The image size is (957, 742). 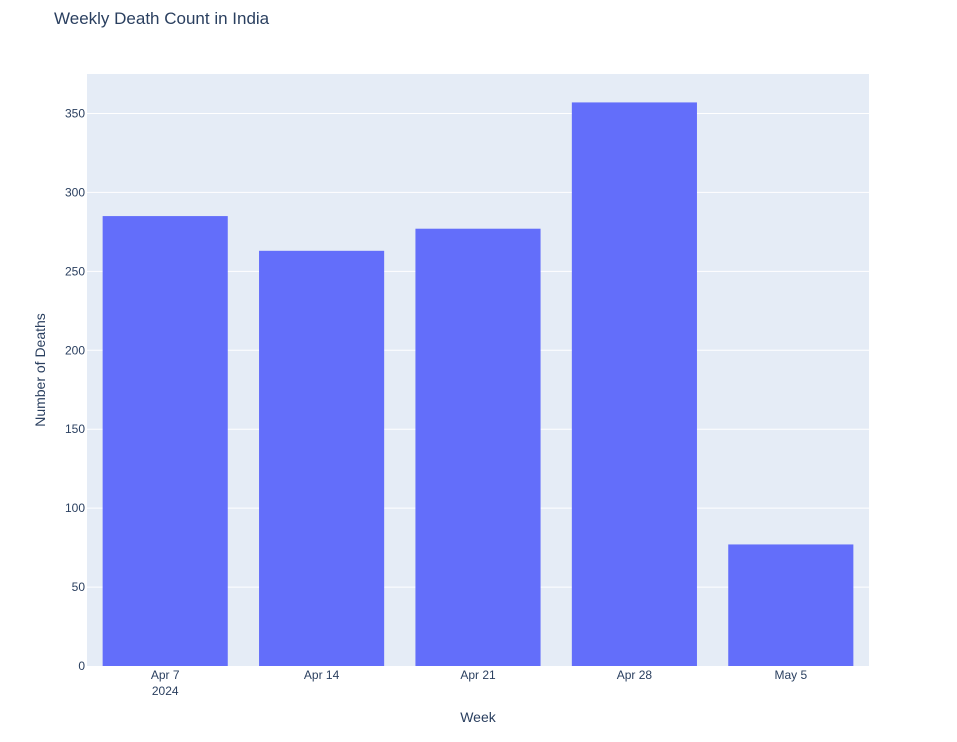 What do you see at coordinates (790, 675) in the screenshot?
I see `x-tick-label: May 5` at bounding box center [790, 675].